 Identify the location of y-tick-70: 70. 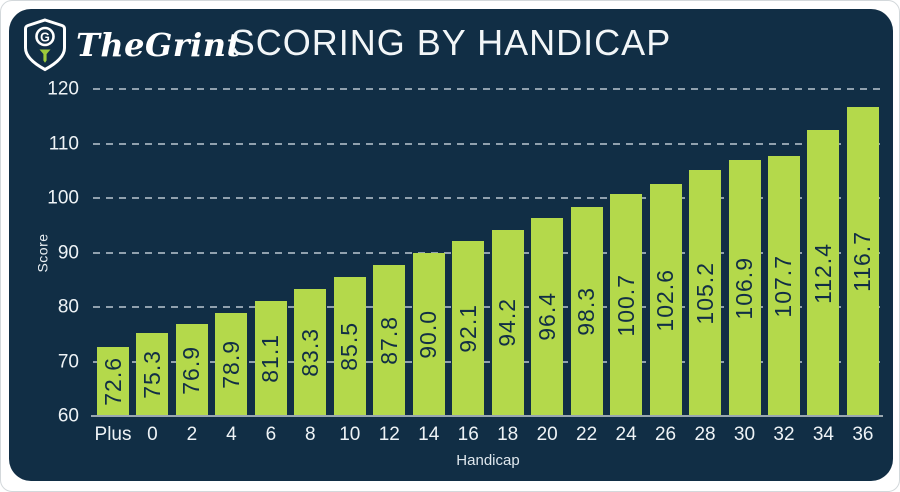
(68, 361).